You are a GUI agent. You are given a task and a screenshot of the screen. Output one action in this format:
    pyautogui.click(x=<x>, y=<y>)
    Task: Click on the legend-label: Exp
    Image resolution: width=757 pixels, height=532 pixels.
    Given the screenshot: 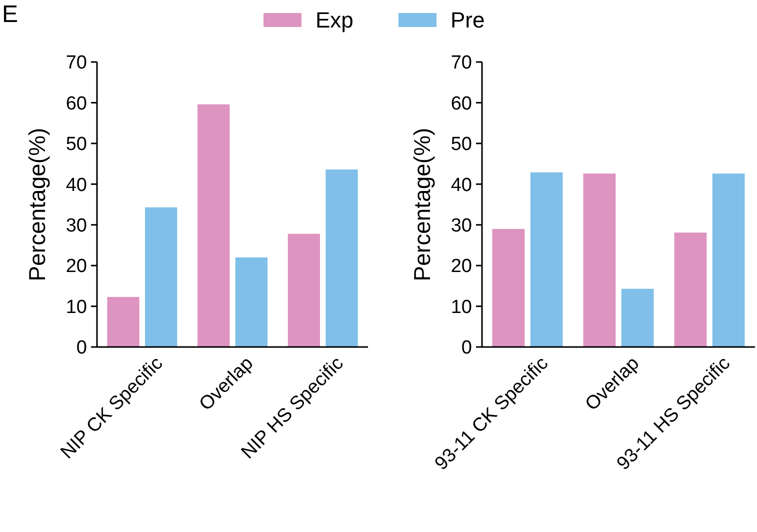 What is the action you would take?
    pyautogui.click(x=335, y=20)
    